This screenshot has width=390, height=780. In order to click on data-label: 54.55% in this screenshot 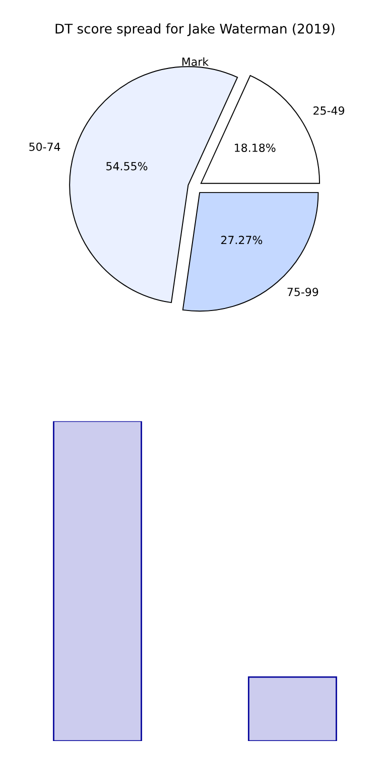, I will do `click(127, 166)`.